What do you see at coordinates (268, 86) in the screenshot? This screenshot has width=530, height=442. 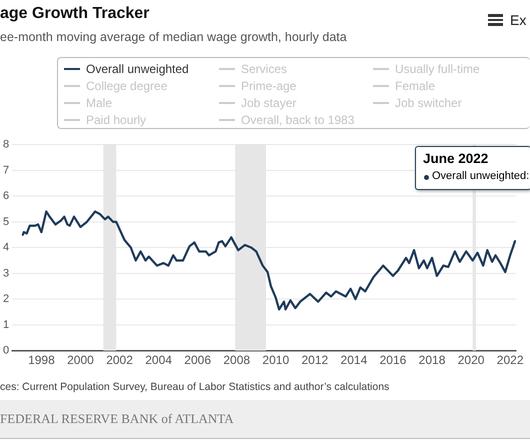 I see `legend-label: Prime-age` at bounding box center [268, 86].